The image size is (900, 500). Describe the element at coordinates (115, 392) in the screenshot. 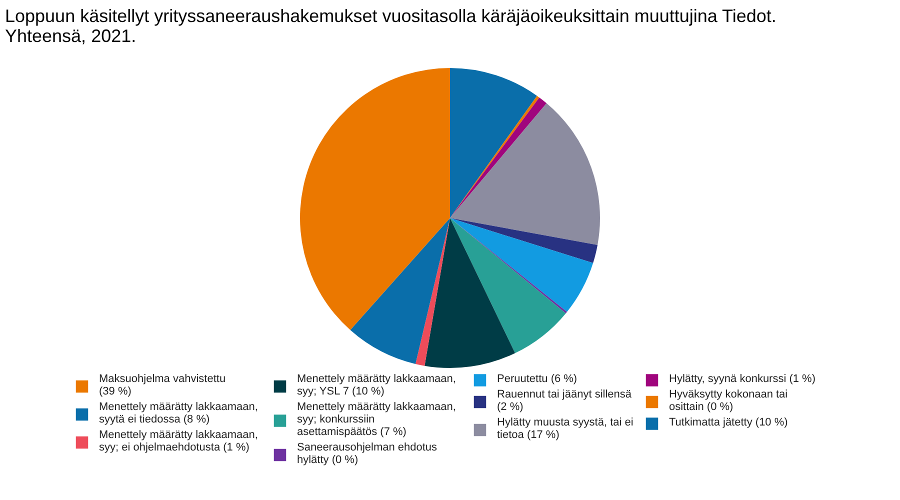

I see `data-label: (39 %)` at that location.